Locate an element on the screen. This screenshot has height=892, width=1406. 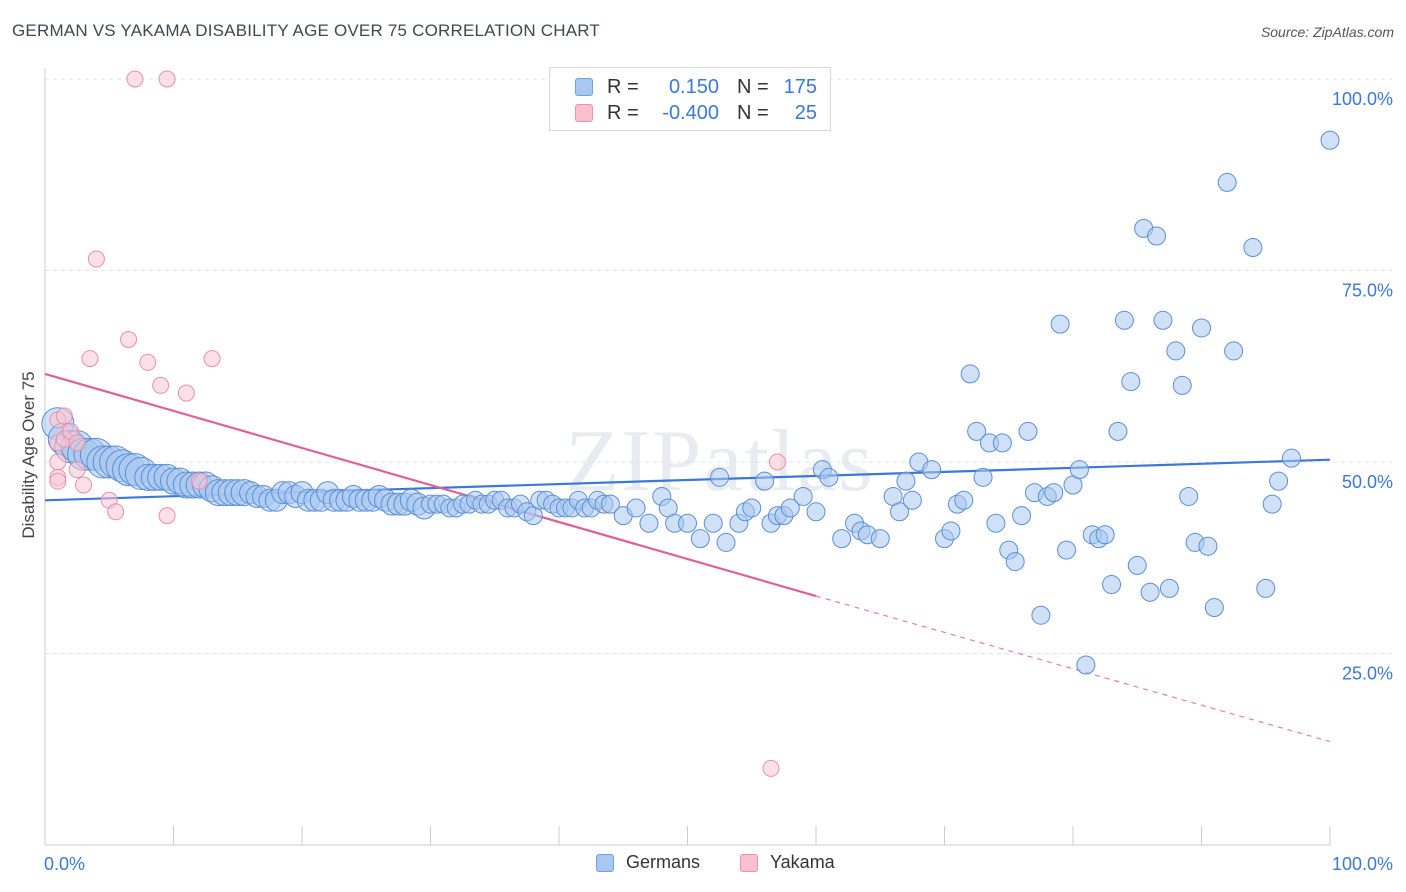
n-value: 175 is located at coordinates (800, 86).